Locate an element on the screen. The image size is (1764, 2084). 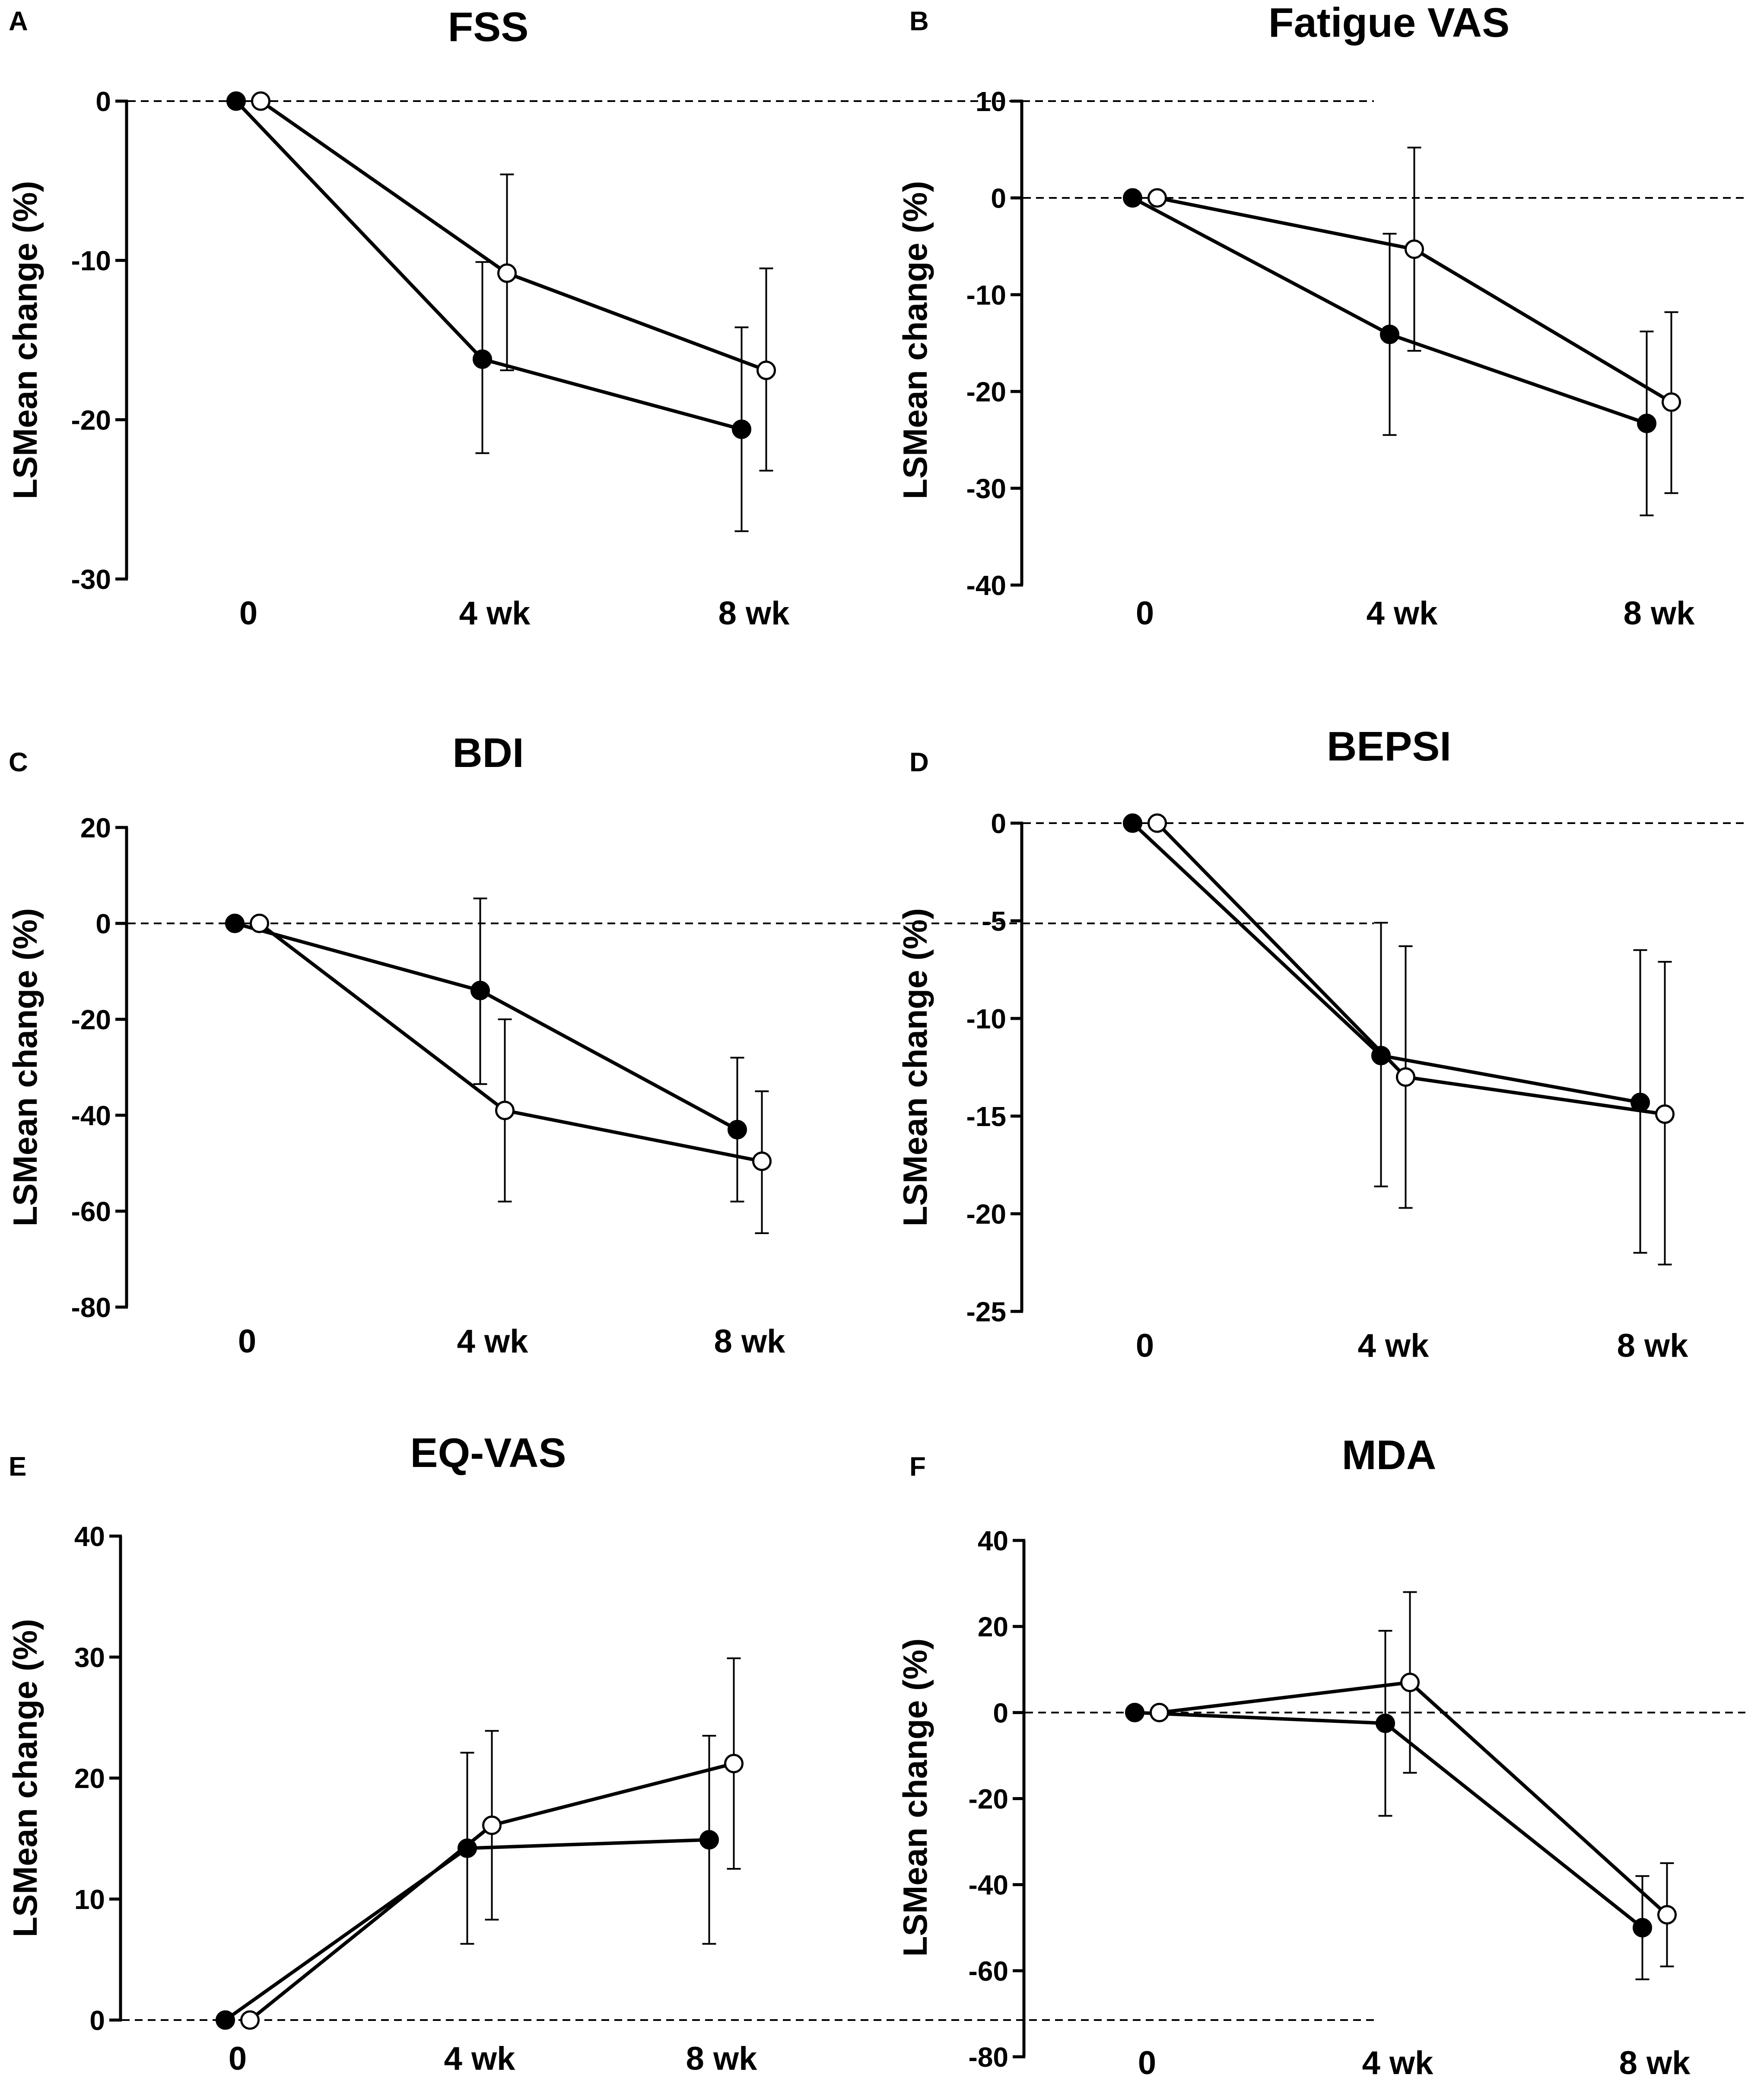
y-tick-label: -60 is located at coordinates (989, 1972).